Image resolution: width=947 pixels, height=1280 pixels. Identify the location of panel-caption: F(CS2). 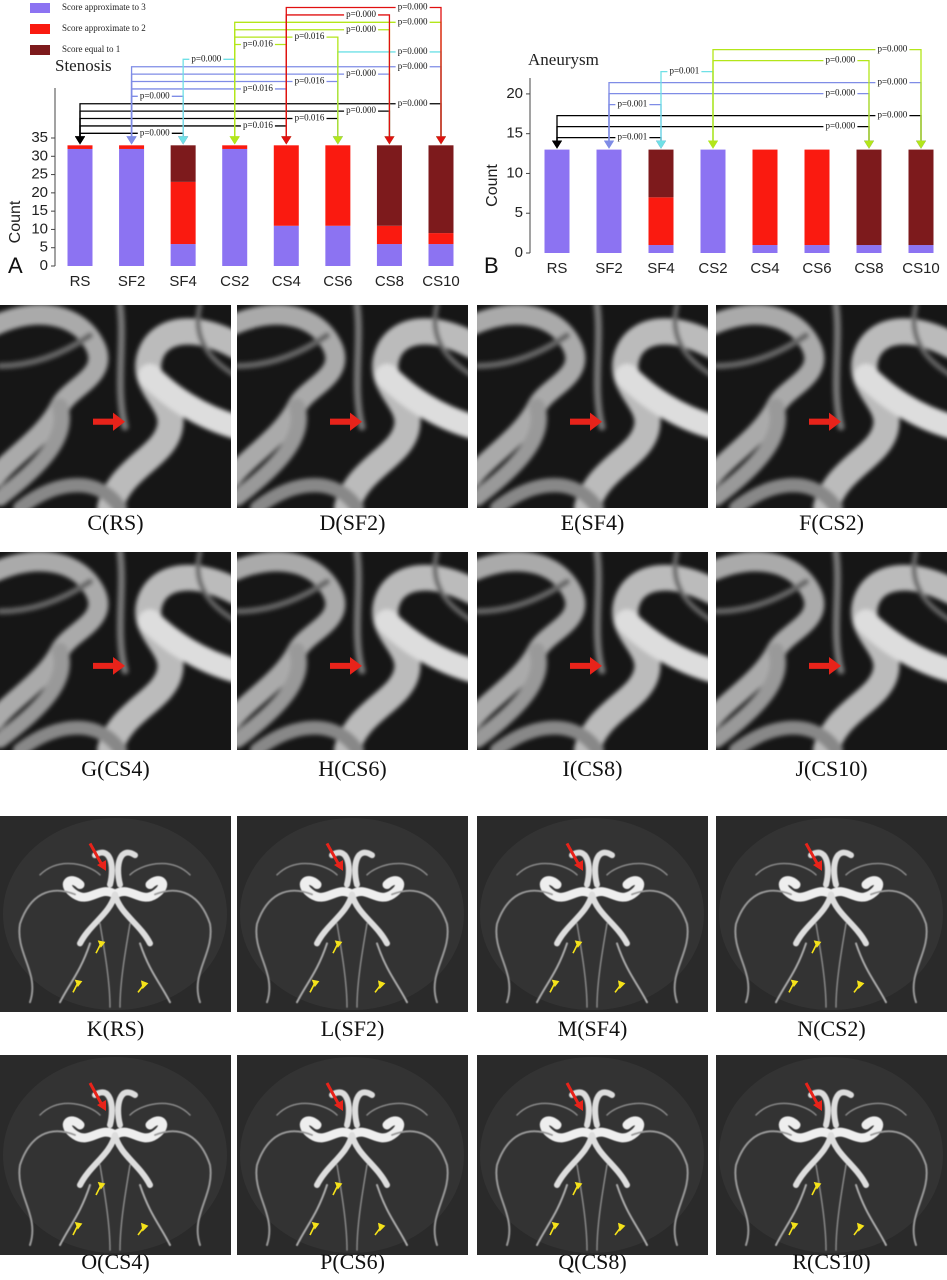
(831, 522).